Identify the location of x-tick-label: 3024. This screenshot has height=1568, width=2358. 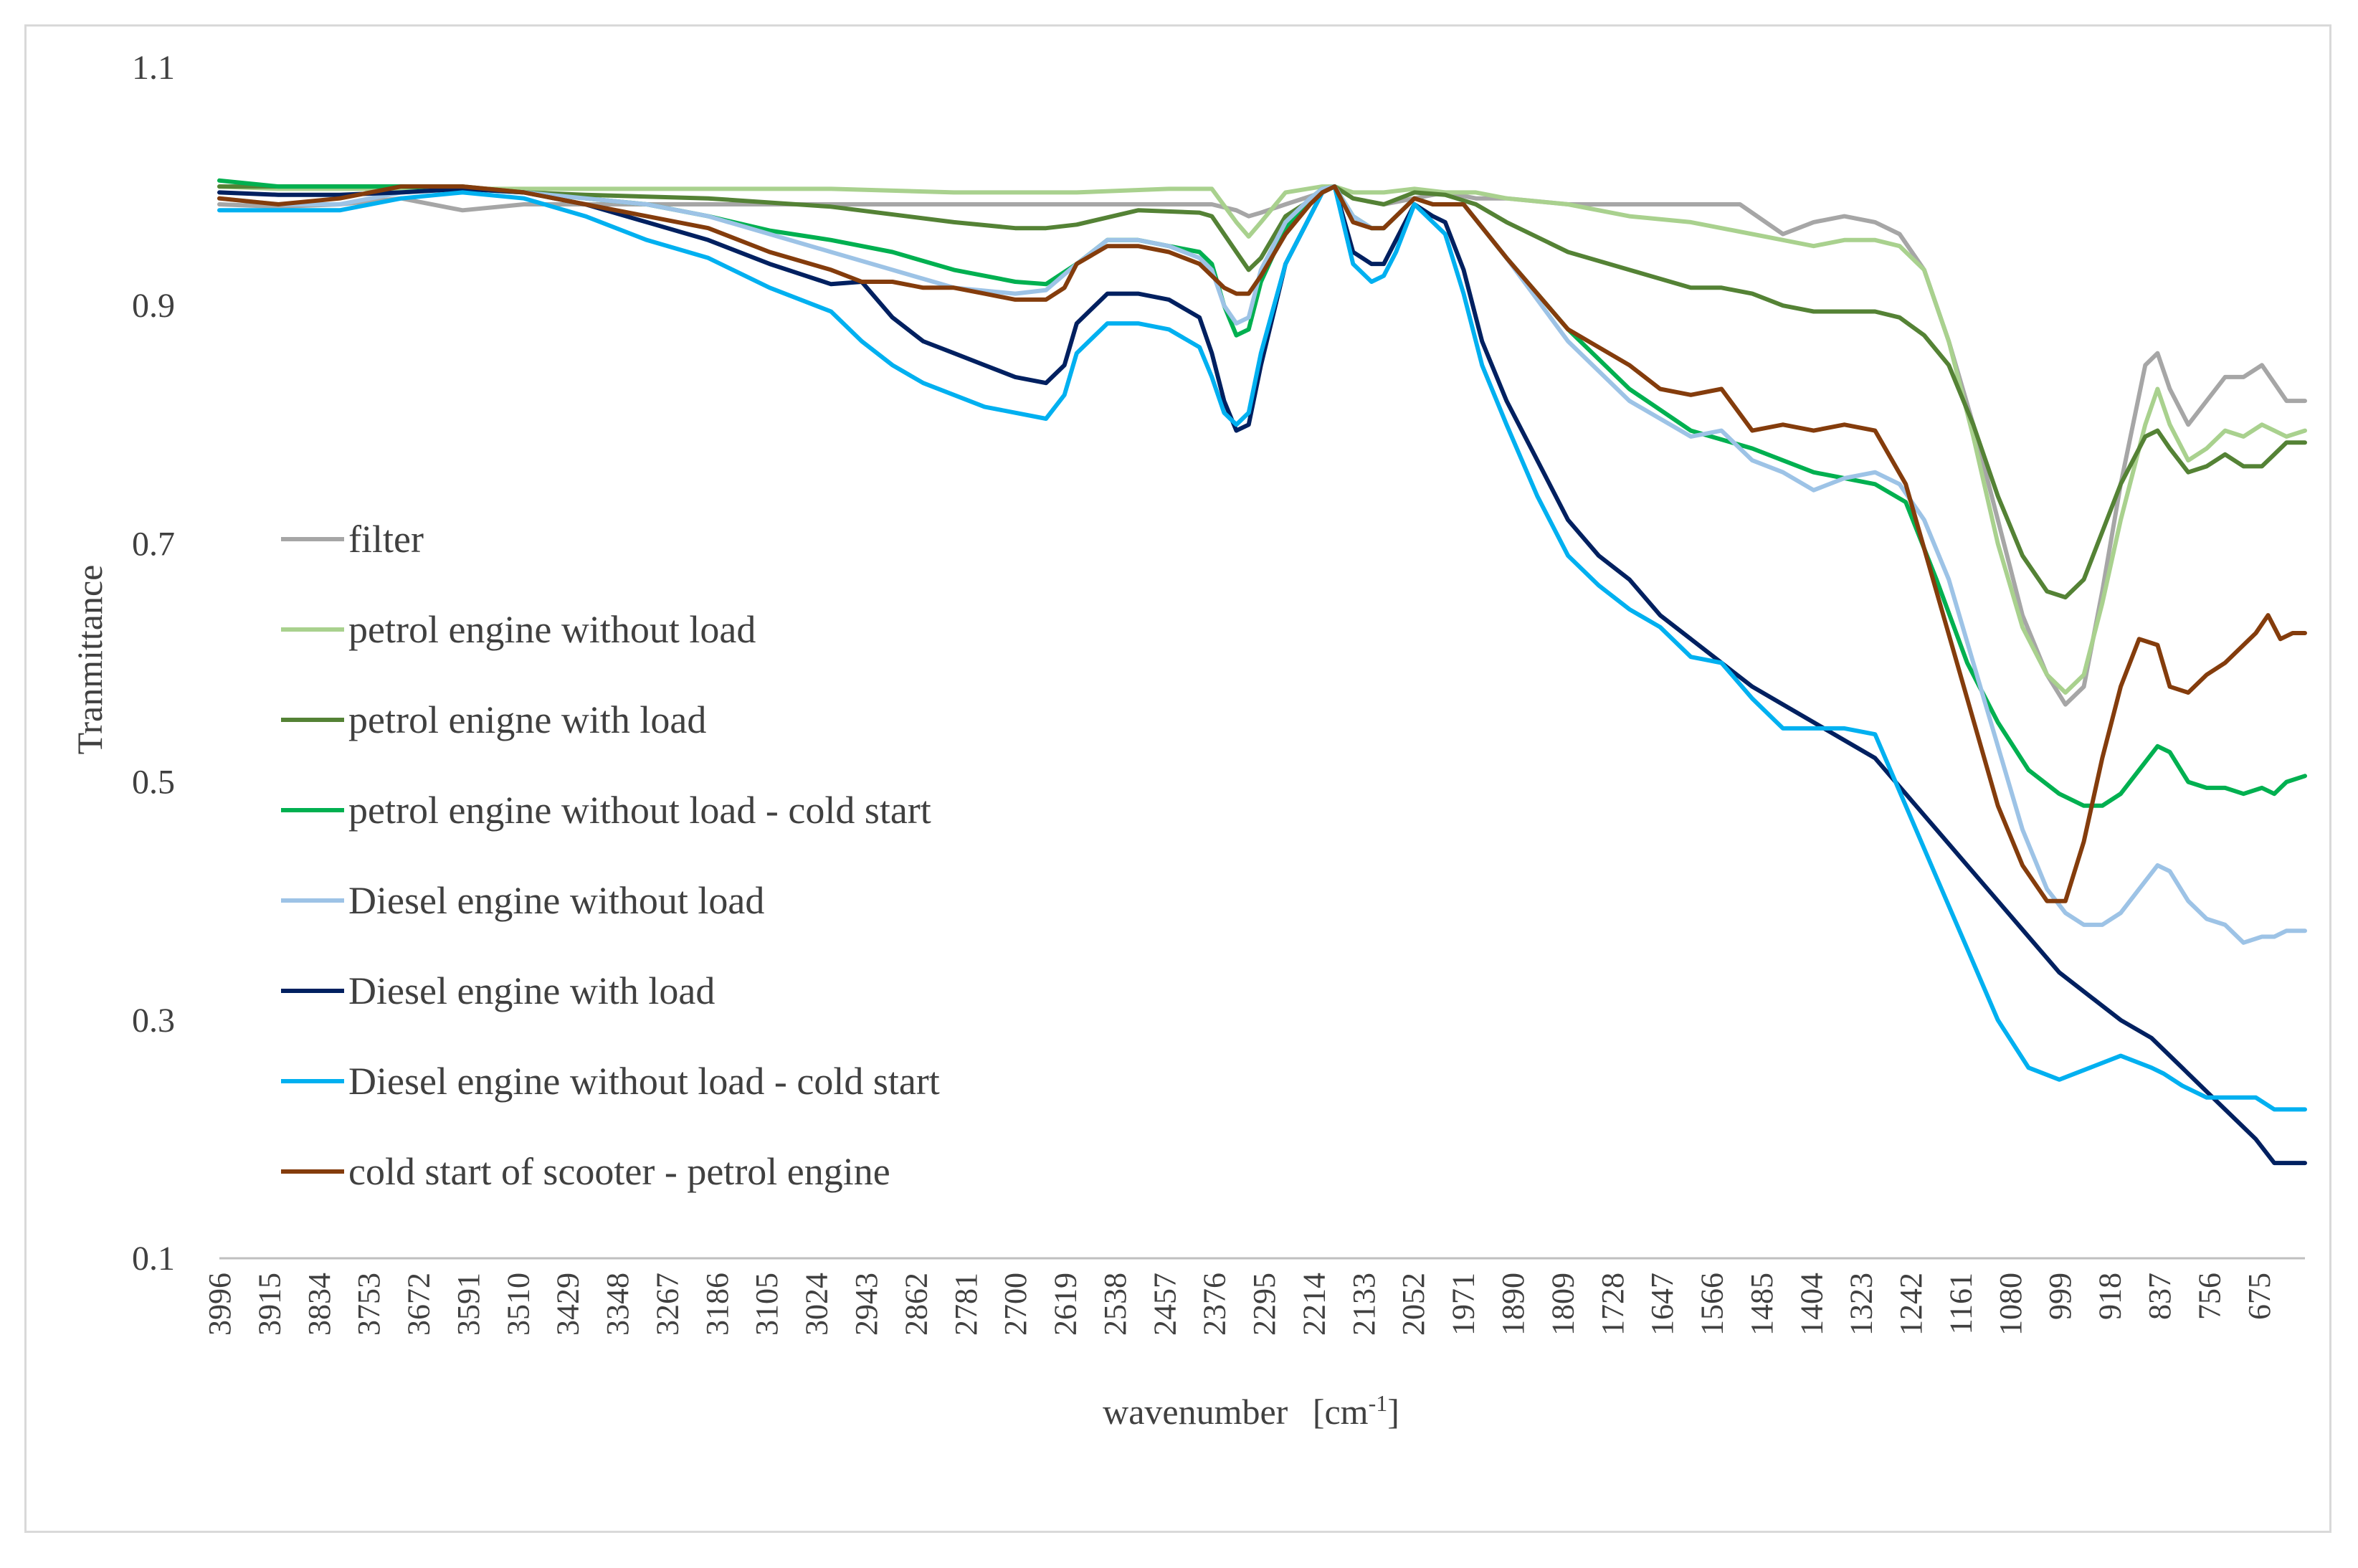
(817, 1304).